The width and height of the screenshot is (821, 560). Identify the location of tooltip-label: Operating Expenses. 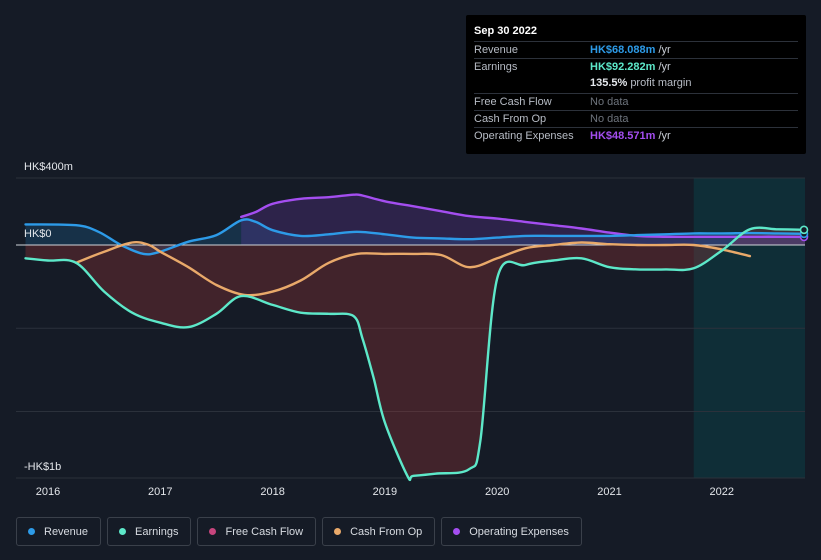
(524, 135).